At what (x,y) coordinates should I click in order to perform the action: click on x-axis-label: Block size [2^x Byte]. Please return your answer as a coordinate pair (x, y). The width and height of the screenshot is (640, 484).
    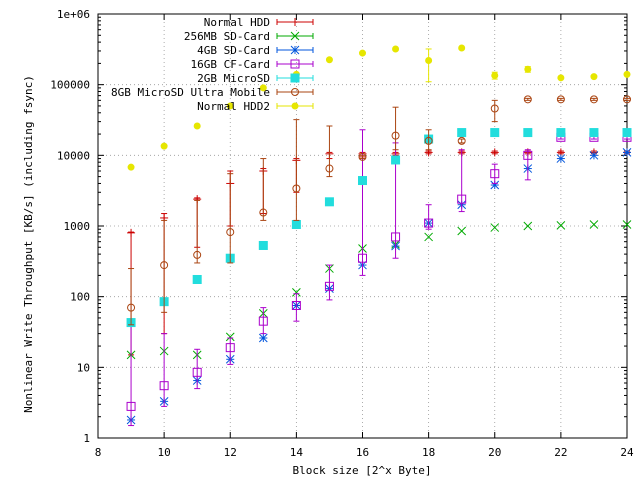
    Looking at the image, I should click on (361, 470).